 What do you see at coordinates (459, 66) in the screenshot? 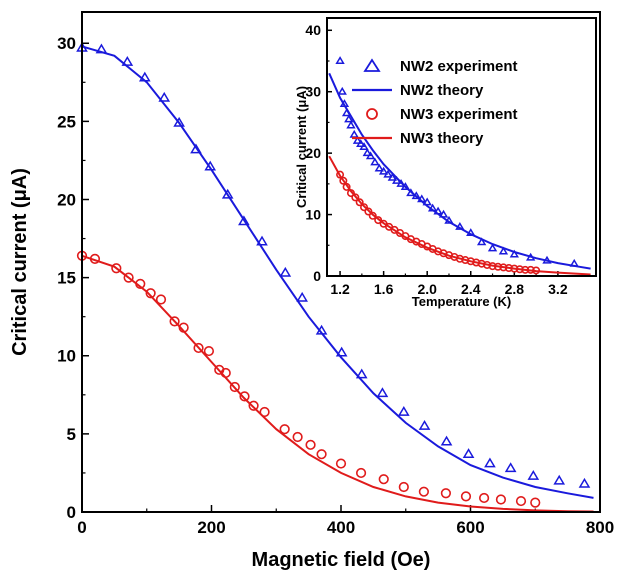
I see `legend-entry-nw2-experiment-label: NW2 experiment` at bounding box center [459, 66].